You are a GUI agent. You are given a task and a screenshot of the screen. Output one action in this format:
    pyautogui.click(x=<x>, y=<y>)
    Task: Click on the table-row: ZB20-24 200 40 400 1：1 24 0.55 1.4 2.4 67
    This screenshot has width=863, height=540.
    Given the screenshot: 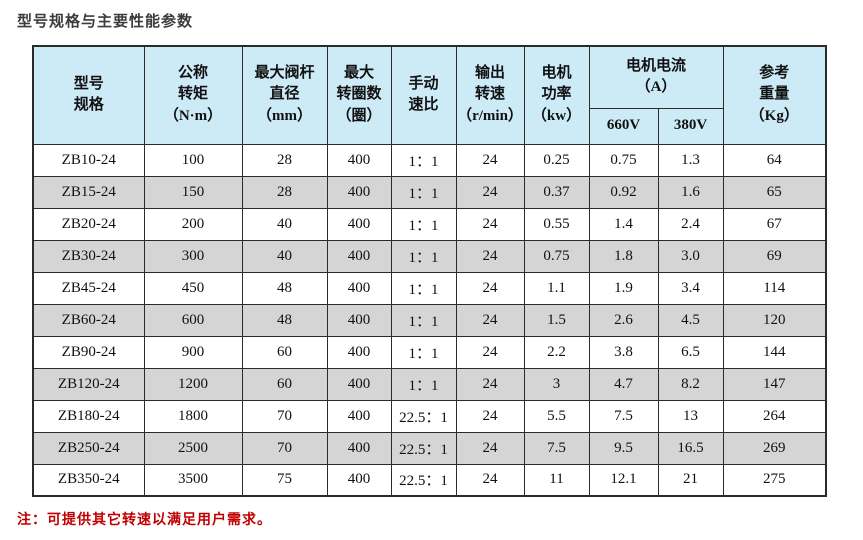 What is the action you would take?
    pyautogui.click(x=429, y=224)
    